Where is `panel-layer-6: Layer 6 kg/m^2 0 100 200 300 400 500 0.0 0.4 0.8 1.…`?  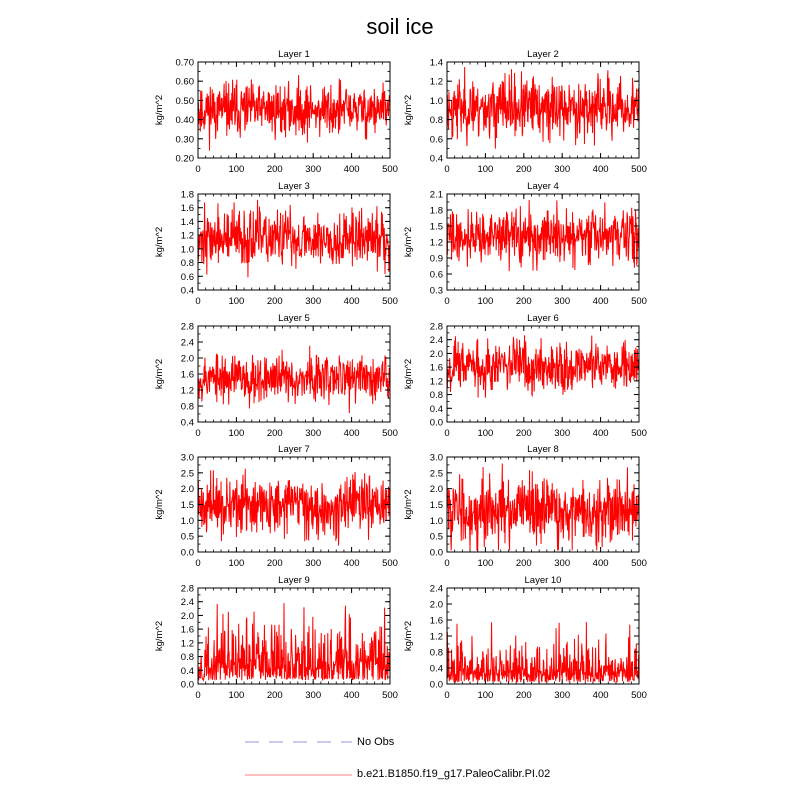
panel-layer-6: Layer 6 kg/m^2 0 100 200 300 400 500 0.0 0.4 0.8 1.… is located at coordinates (525, 376).